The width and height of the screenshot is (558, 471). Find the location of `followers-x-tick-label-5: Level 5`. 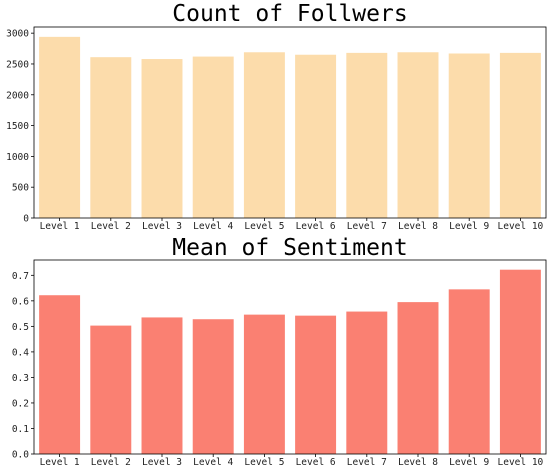

followers-x-tick-label-5: Level 5 is located at coordinates (264, 226).